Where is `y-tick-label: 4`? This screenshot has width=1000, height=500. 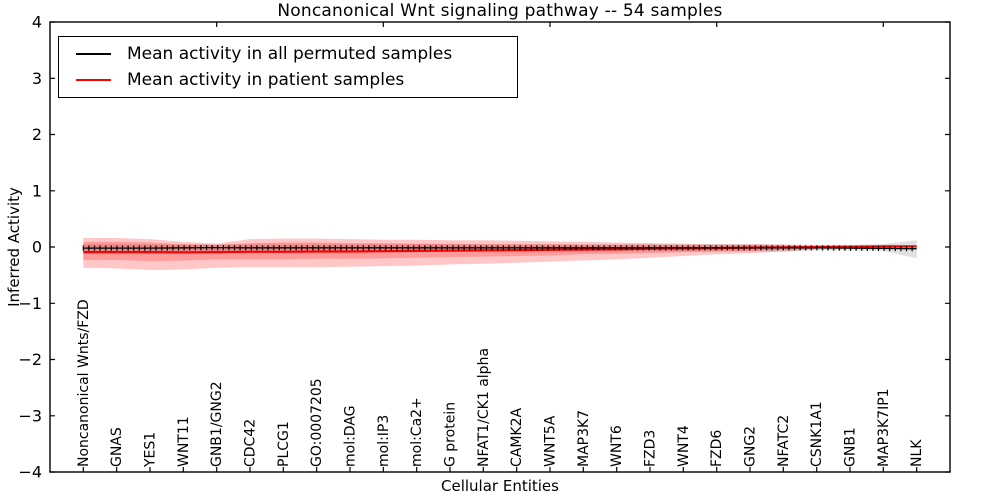 y-tick-label: 4 is located at coordinates (37, 22).